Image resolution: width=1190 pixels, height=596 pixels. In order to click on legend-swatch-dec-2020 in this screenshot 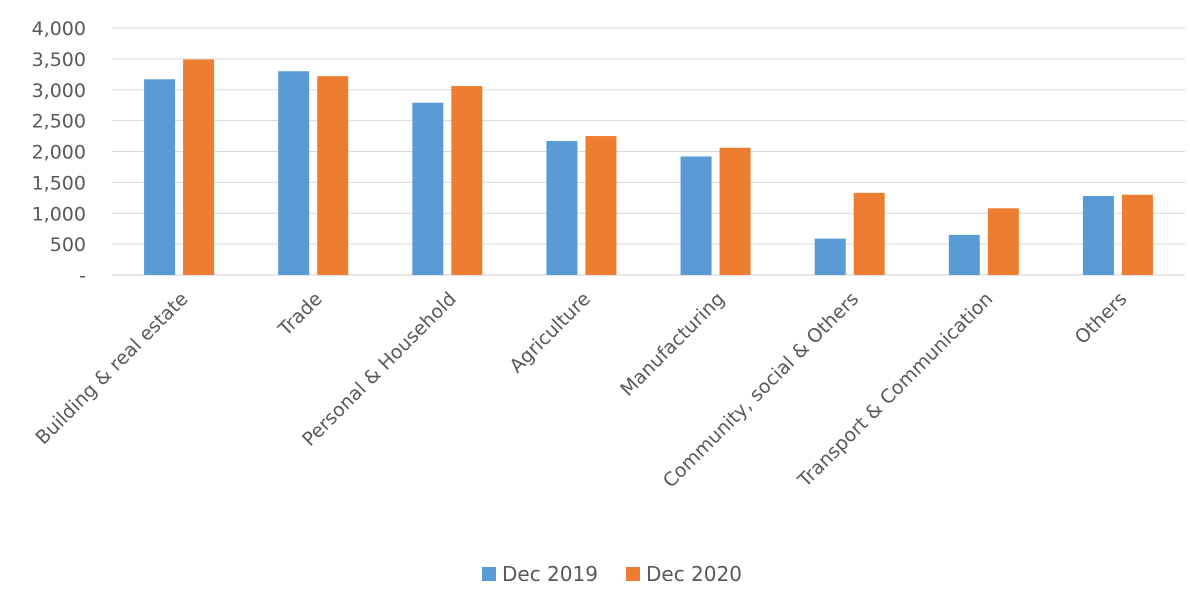, I will do `click(633, 574)`.